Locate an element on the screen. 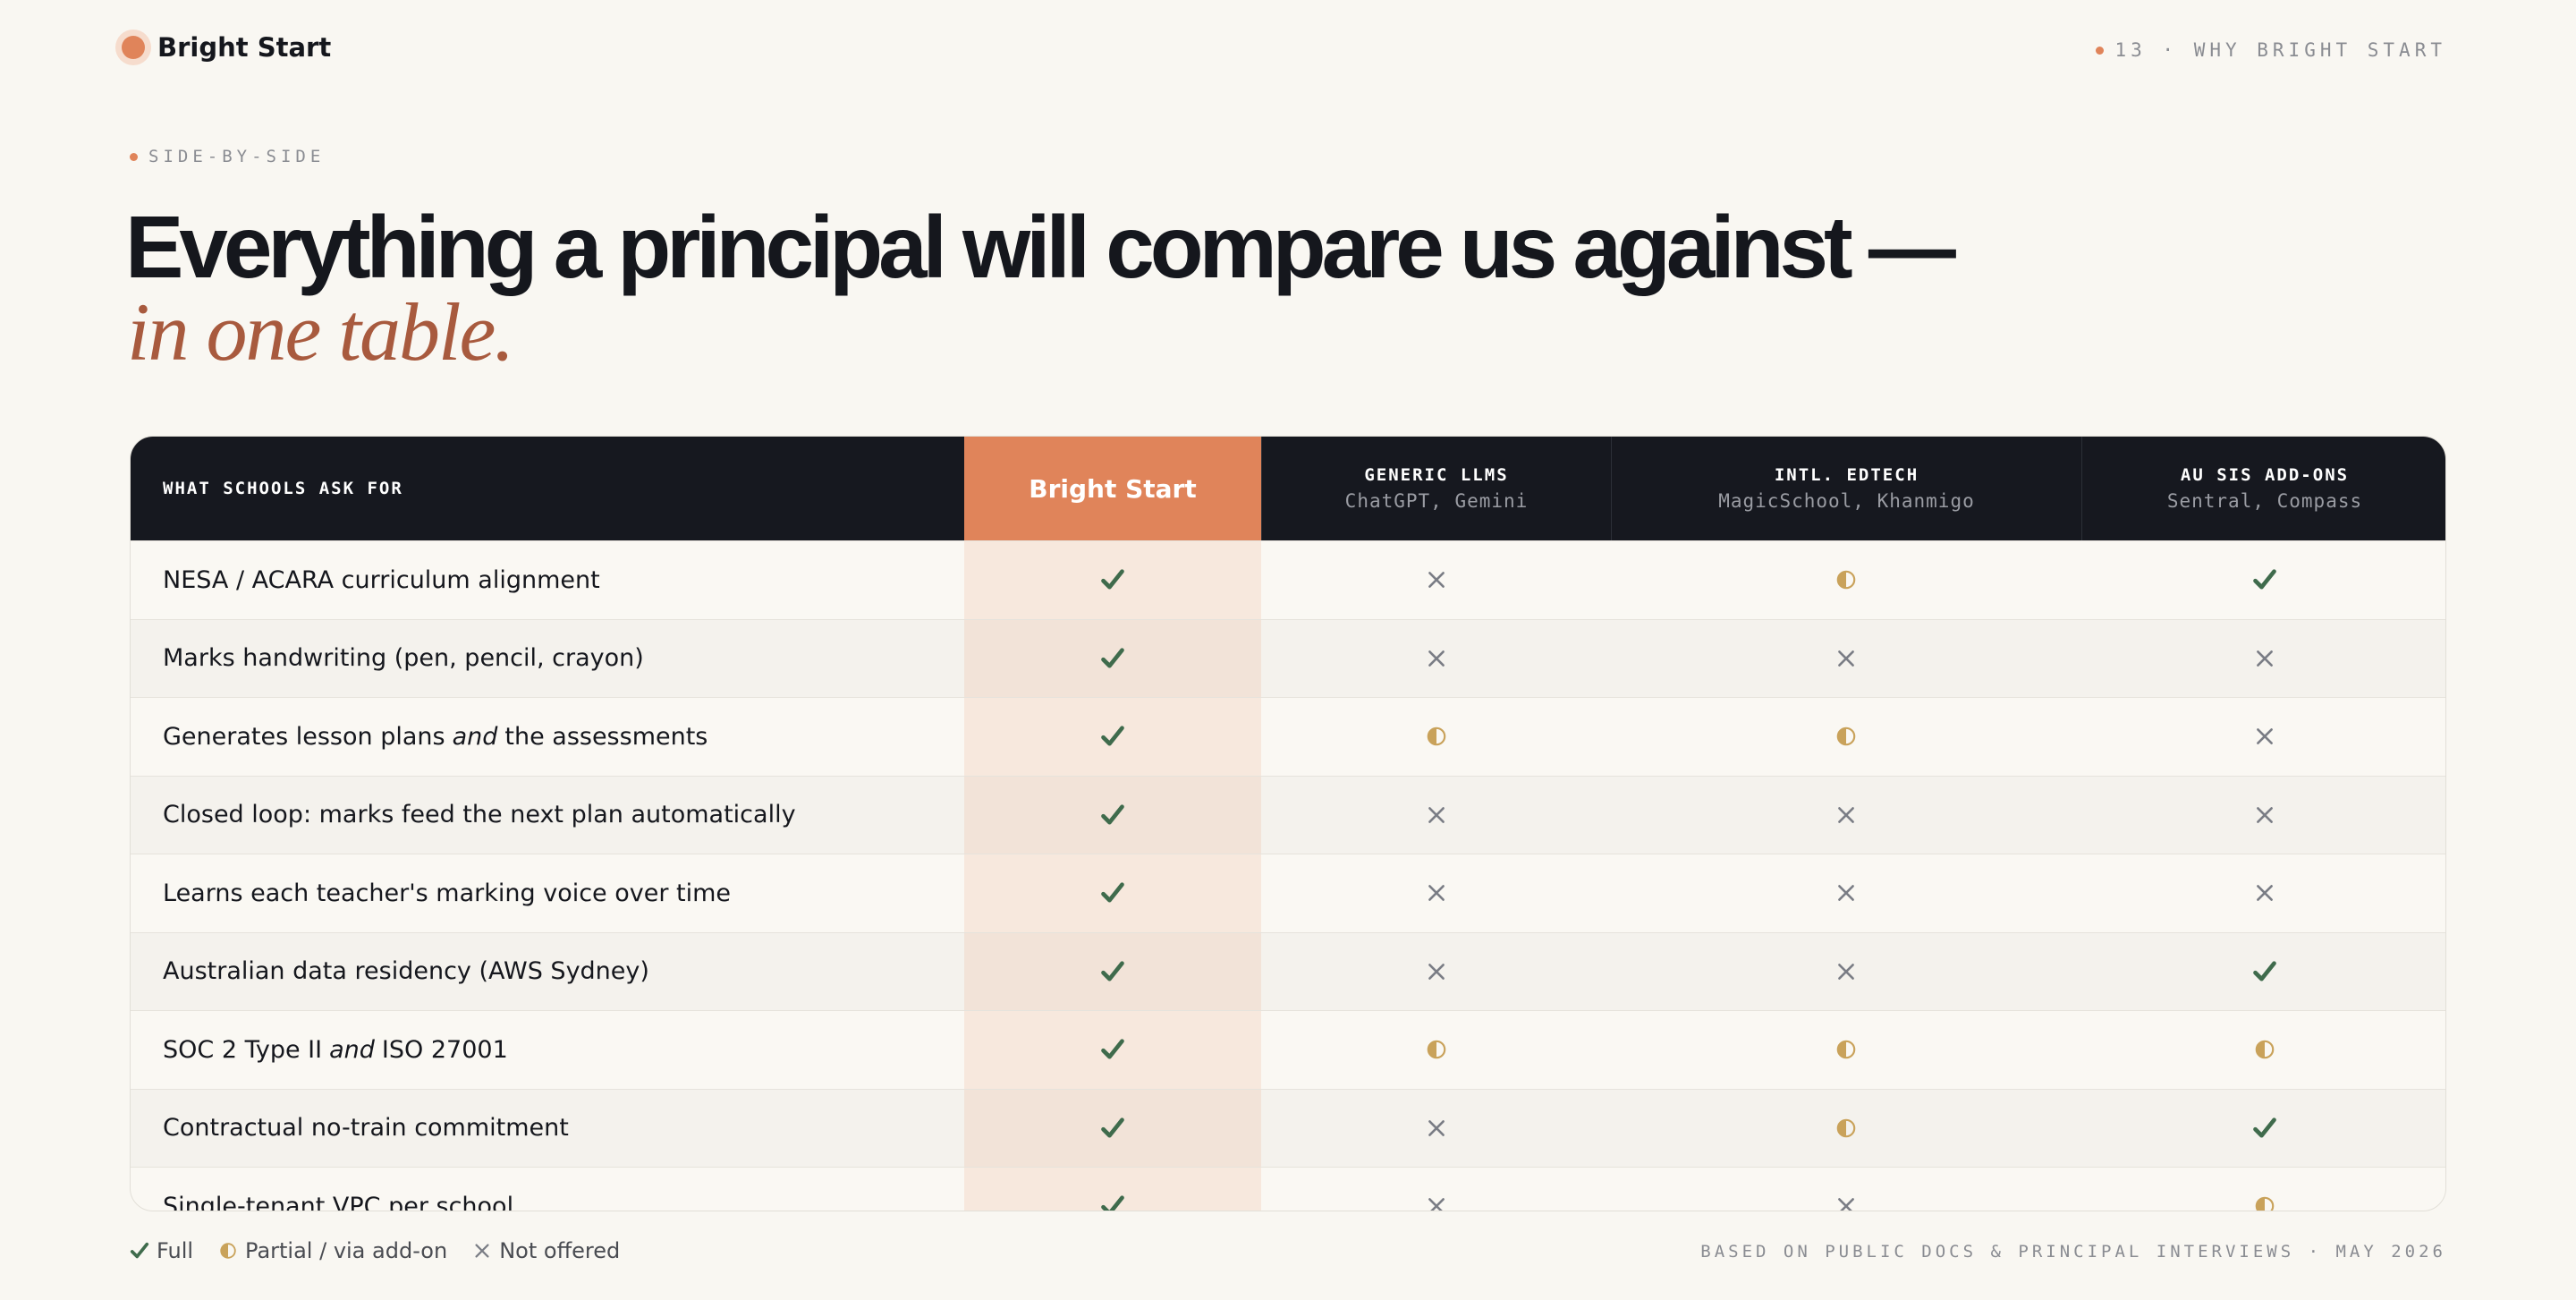  feature-text: and is located at coordinates (352, 1049).